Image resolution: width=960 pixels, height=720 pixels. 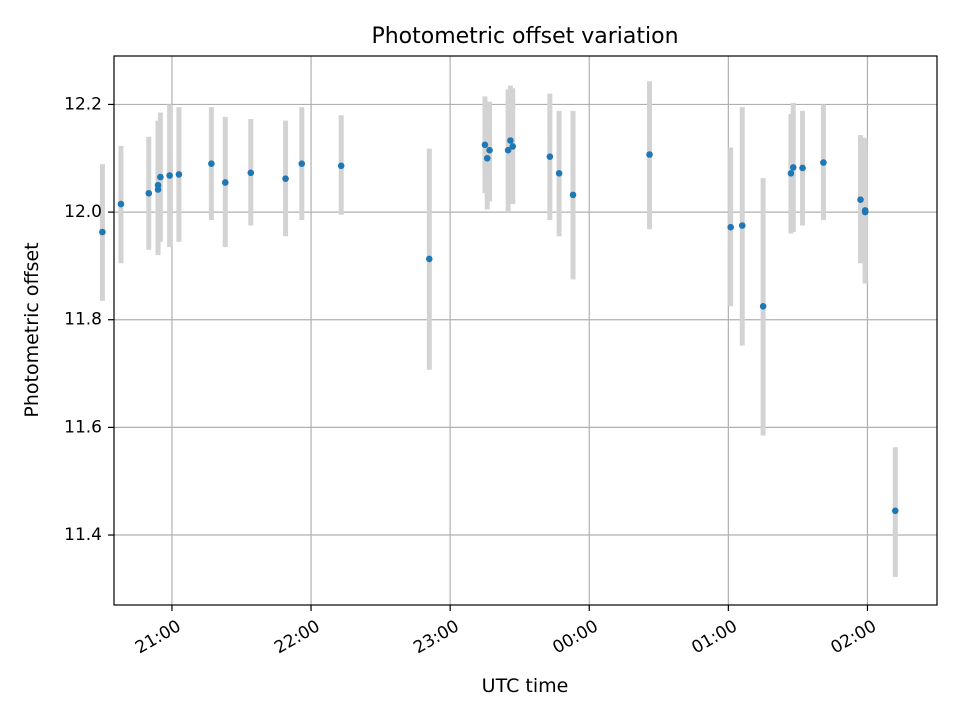 What do you see at coordinates (83, 427) in the screenshot?
I see `y-tick-label: 11.6` at bounding box center [83, 427].